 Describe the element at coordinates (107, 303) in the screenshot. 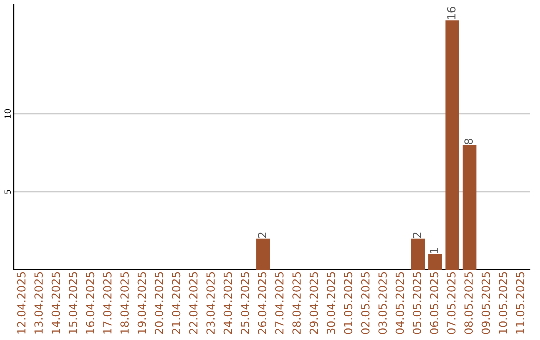

I see `x-tick-label: 17.04.2025` at that location.